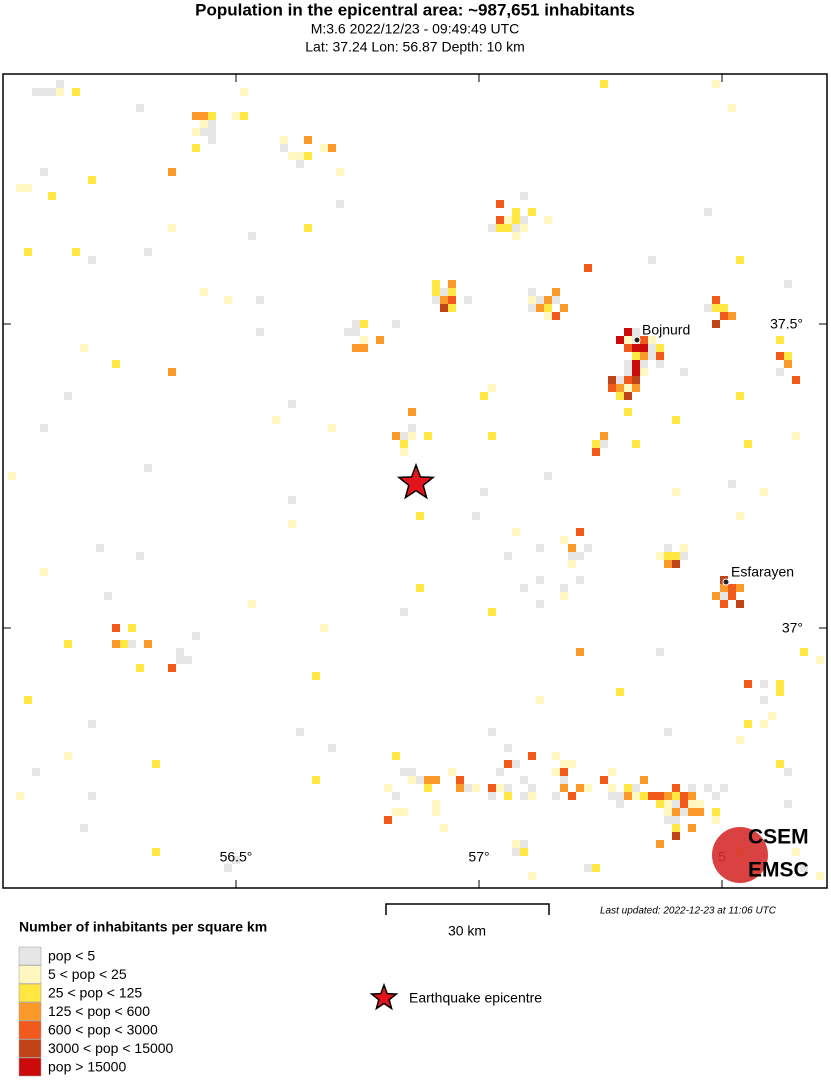 Image resolution: width=831 pixels, height=1080 pixels. Describe the element at coordinates (467, 909) in the screenshot. I see `scale-bar` at that location.